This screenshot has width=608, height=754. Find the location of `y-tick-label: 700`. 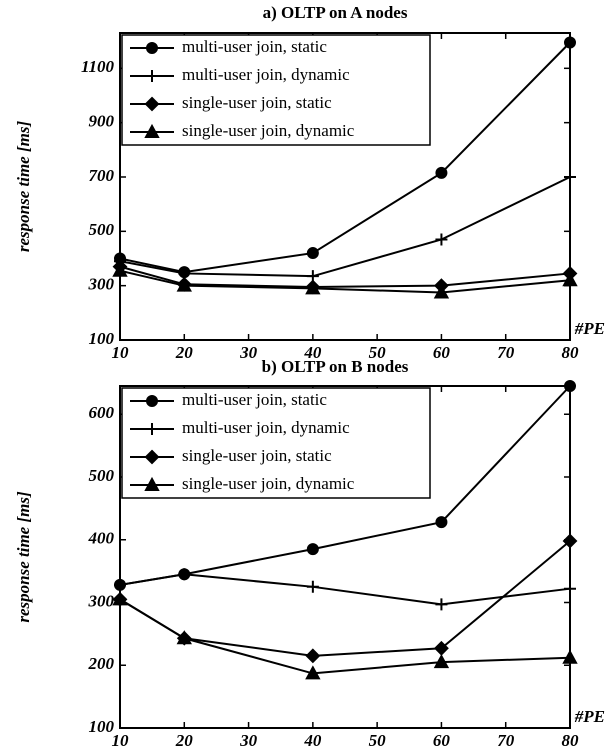

y-tick-label: 700 is located at coordinates (102, 175).